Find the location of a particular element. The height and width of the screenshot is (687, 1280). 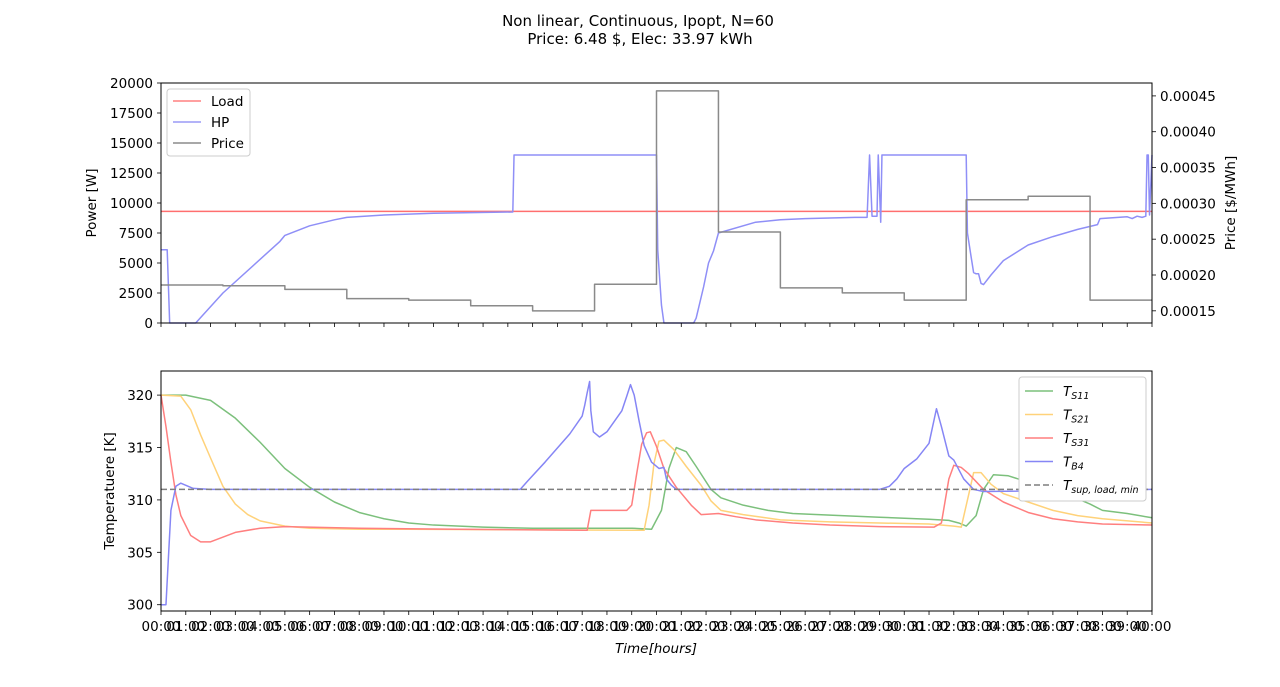

x-tick-label: 05:00 is located at coordinates (284, 627).